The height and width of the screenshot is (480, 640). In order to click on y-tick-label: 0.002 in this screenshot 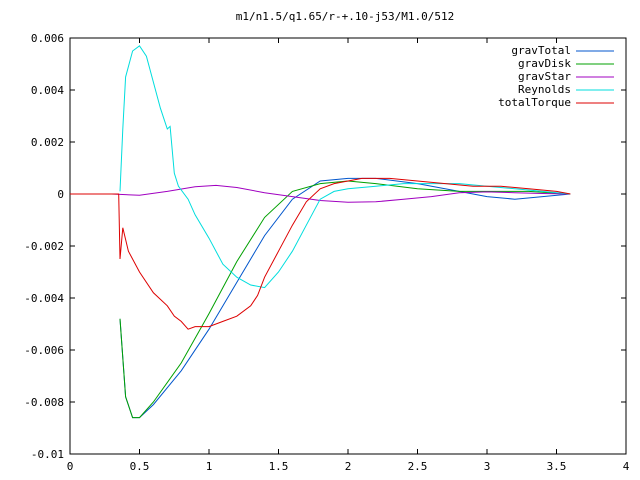, I will do `click(47, 142)`.